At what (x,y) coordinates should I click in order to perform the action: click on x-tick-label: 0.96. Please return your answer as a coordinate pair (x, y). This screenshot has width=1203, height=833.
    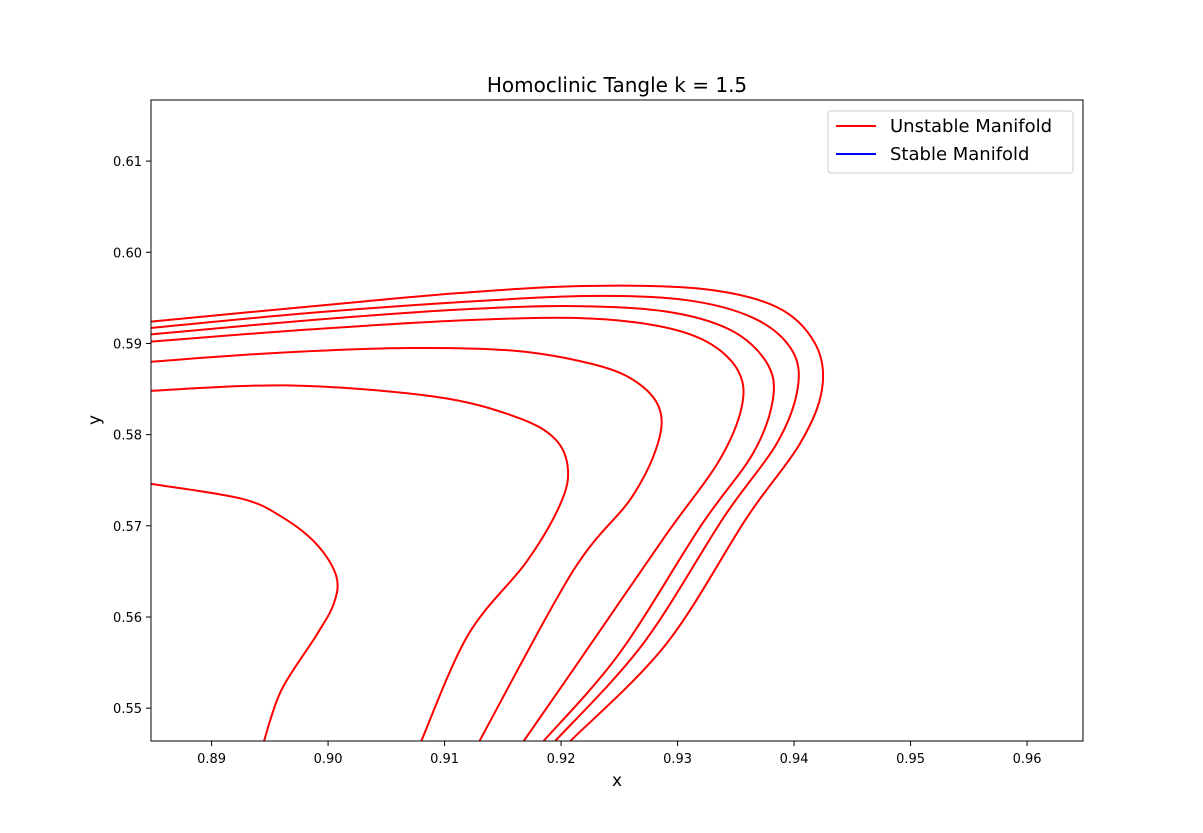
    Looking at the image, I should click on (1027, 759).